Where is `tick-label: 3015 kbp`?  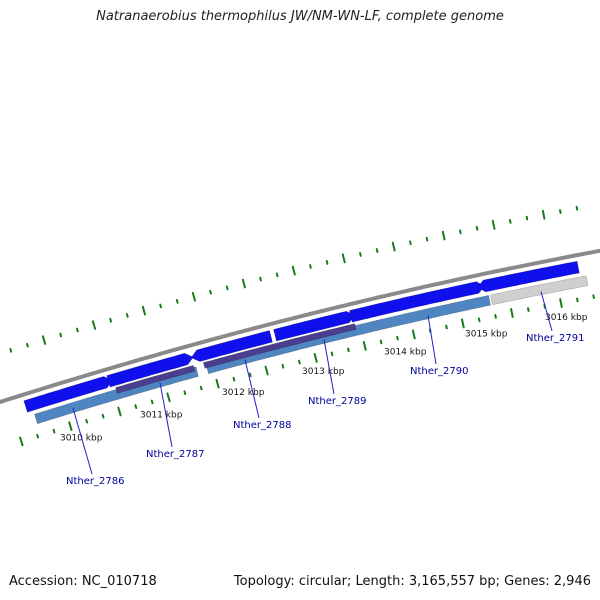
tick-label: 3015 kbp is located at coordinates (486, 335).